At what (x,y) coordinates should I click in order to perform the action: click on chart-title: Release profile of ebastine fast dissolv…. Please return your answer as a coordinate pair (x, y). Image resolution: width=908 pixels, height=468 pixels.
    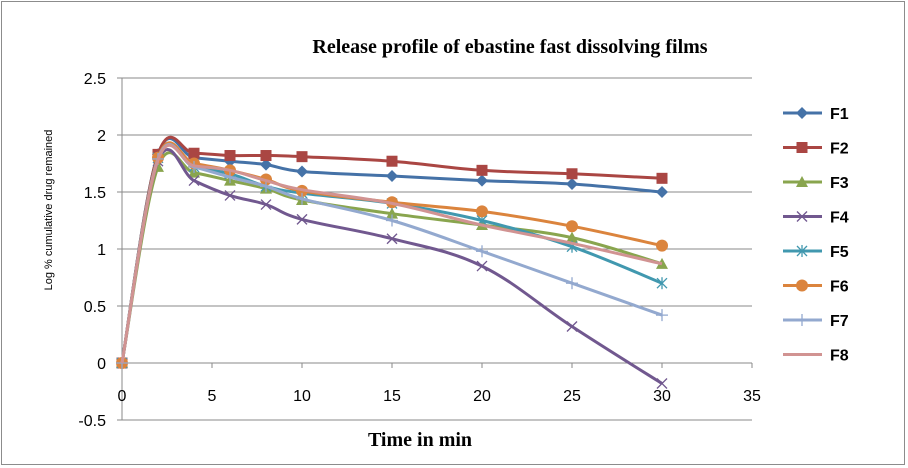
    Looking at the image, I should click on (509, 47).